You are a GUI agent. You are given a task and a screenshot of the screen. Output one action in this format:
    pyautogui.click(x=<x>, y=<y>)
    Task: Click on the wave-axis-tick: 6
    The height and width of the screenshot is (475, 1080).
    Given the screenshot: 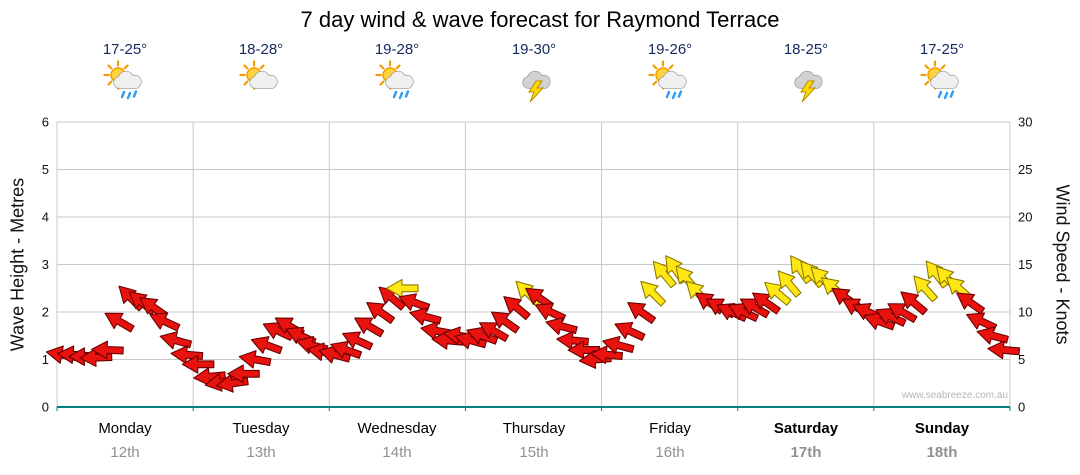 What is the action you would take?
    pyautogui.click(x=45, y=122)
    